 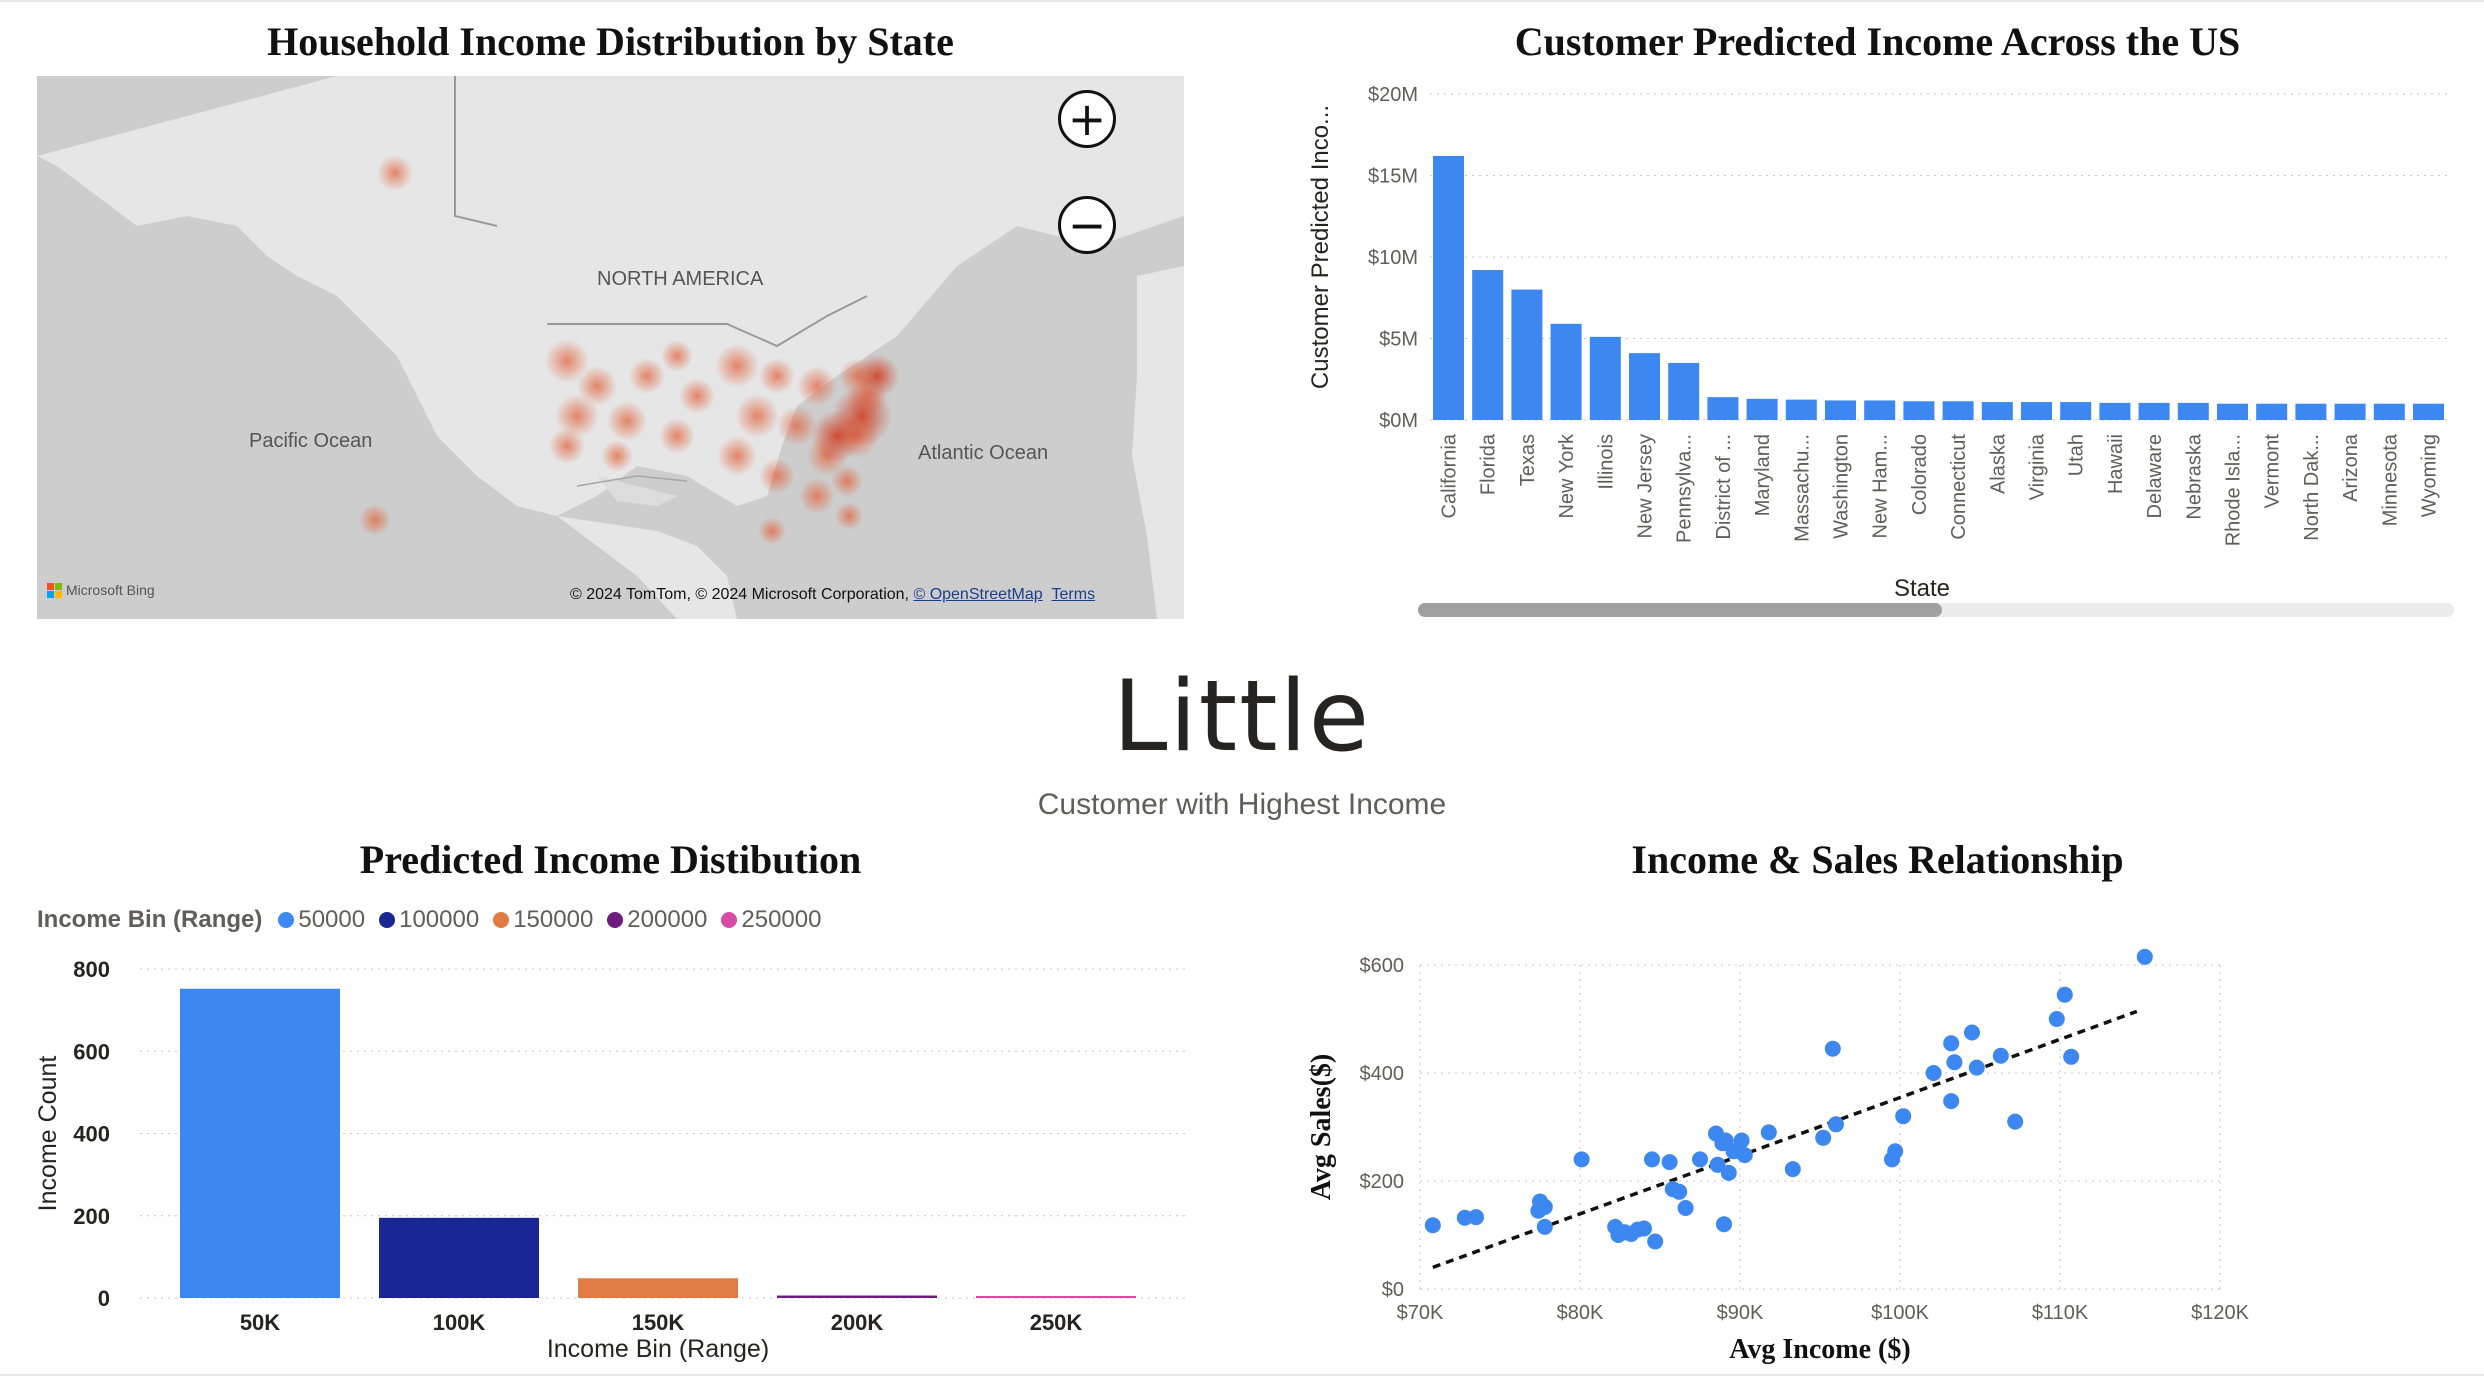 What do you see at coordinates (983, 453) in the screenshot?
I see `map-label-atlantic-ocean: Atlantic Ocean` at bounding box center [983, 453].